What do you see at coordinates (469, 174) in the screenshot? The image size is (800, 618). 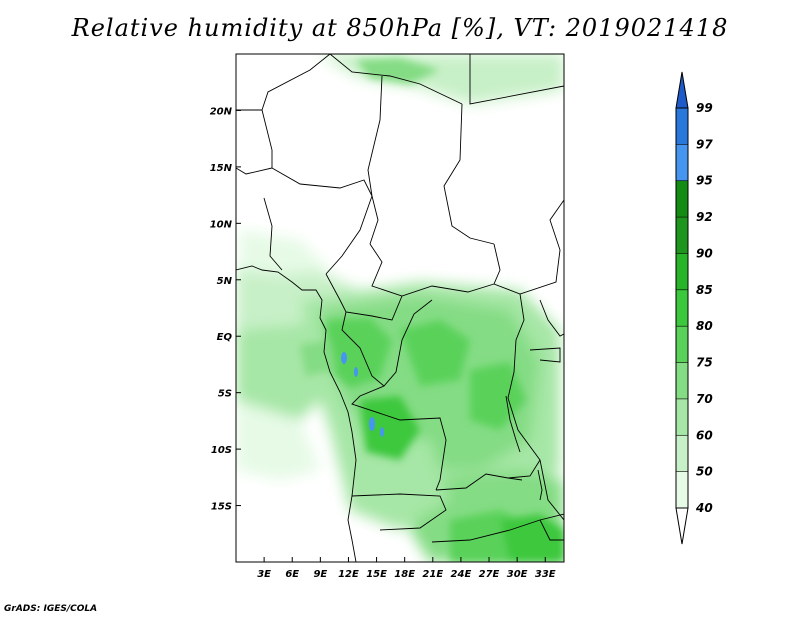 I see `border-sudan-west` at bounding box center [469, 174].